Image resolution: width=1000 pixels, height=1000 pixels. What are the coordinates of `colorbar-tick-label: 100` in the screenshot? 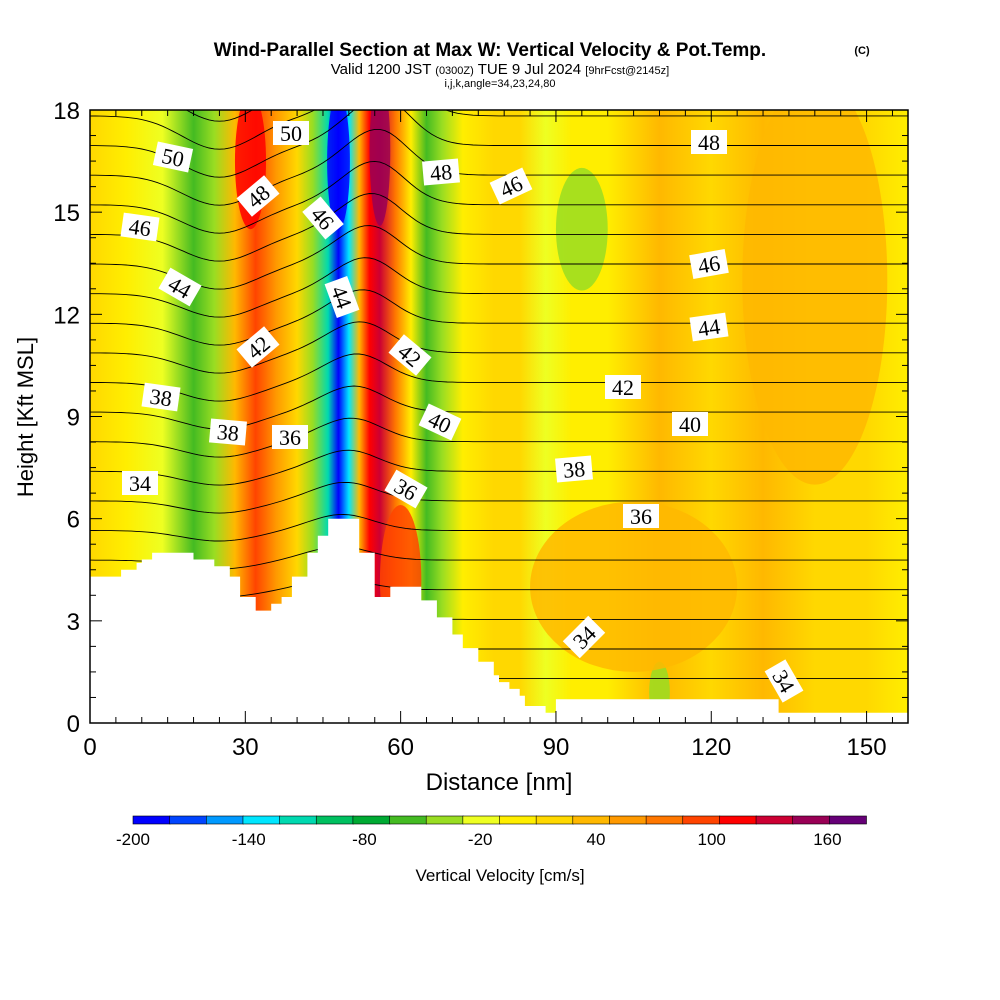 It's located at (711, 839).